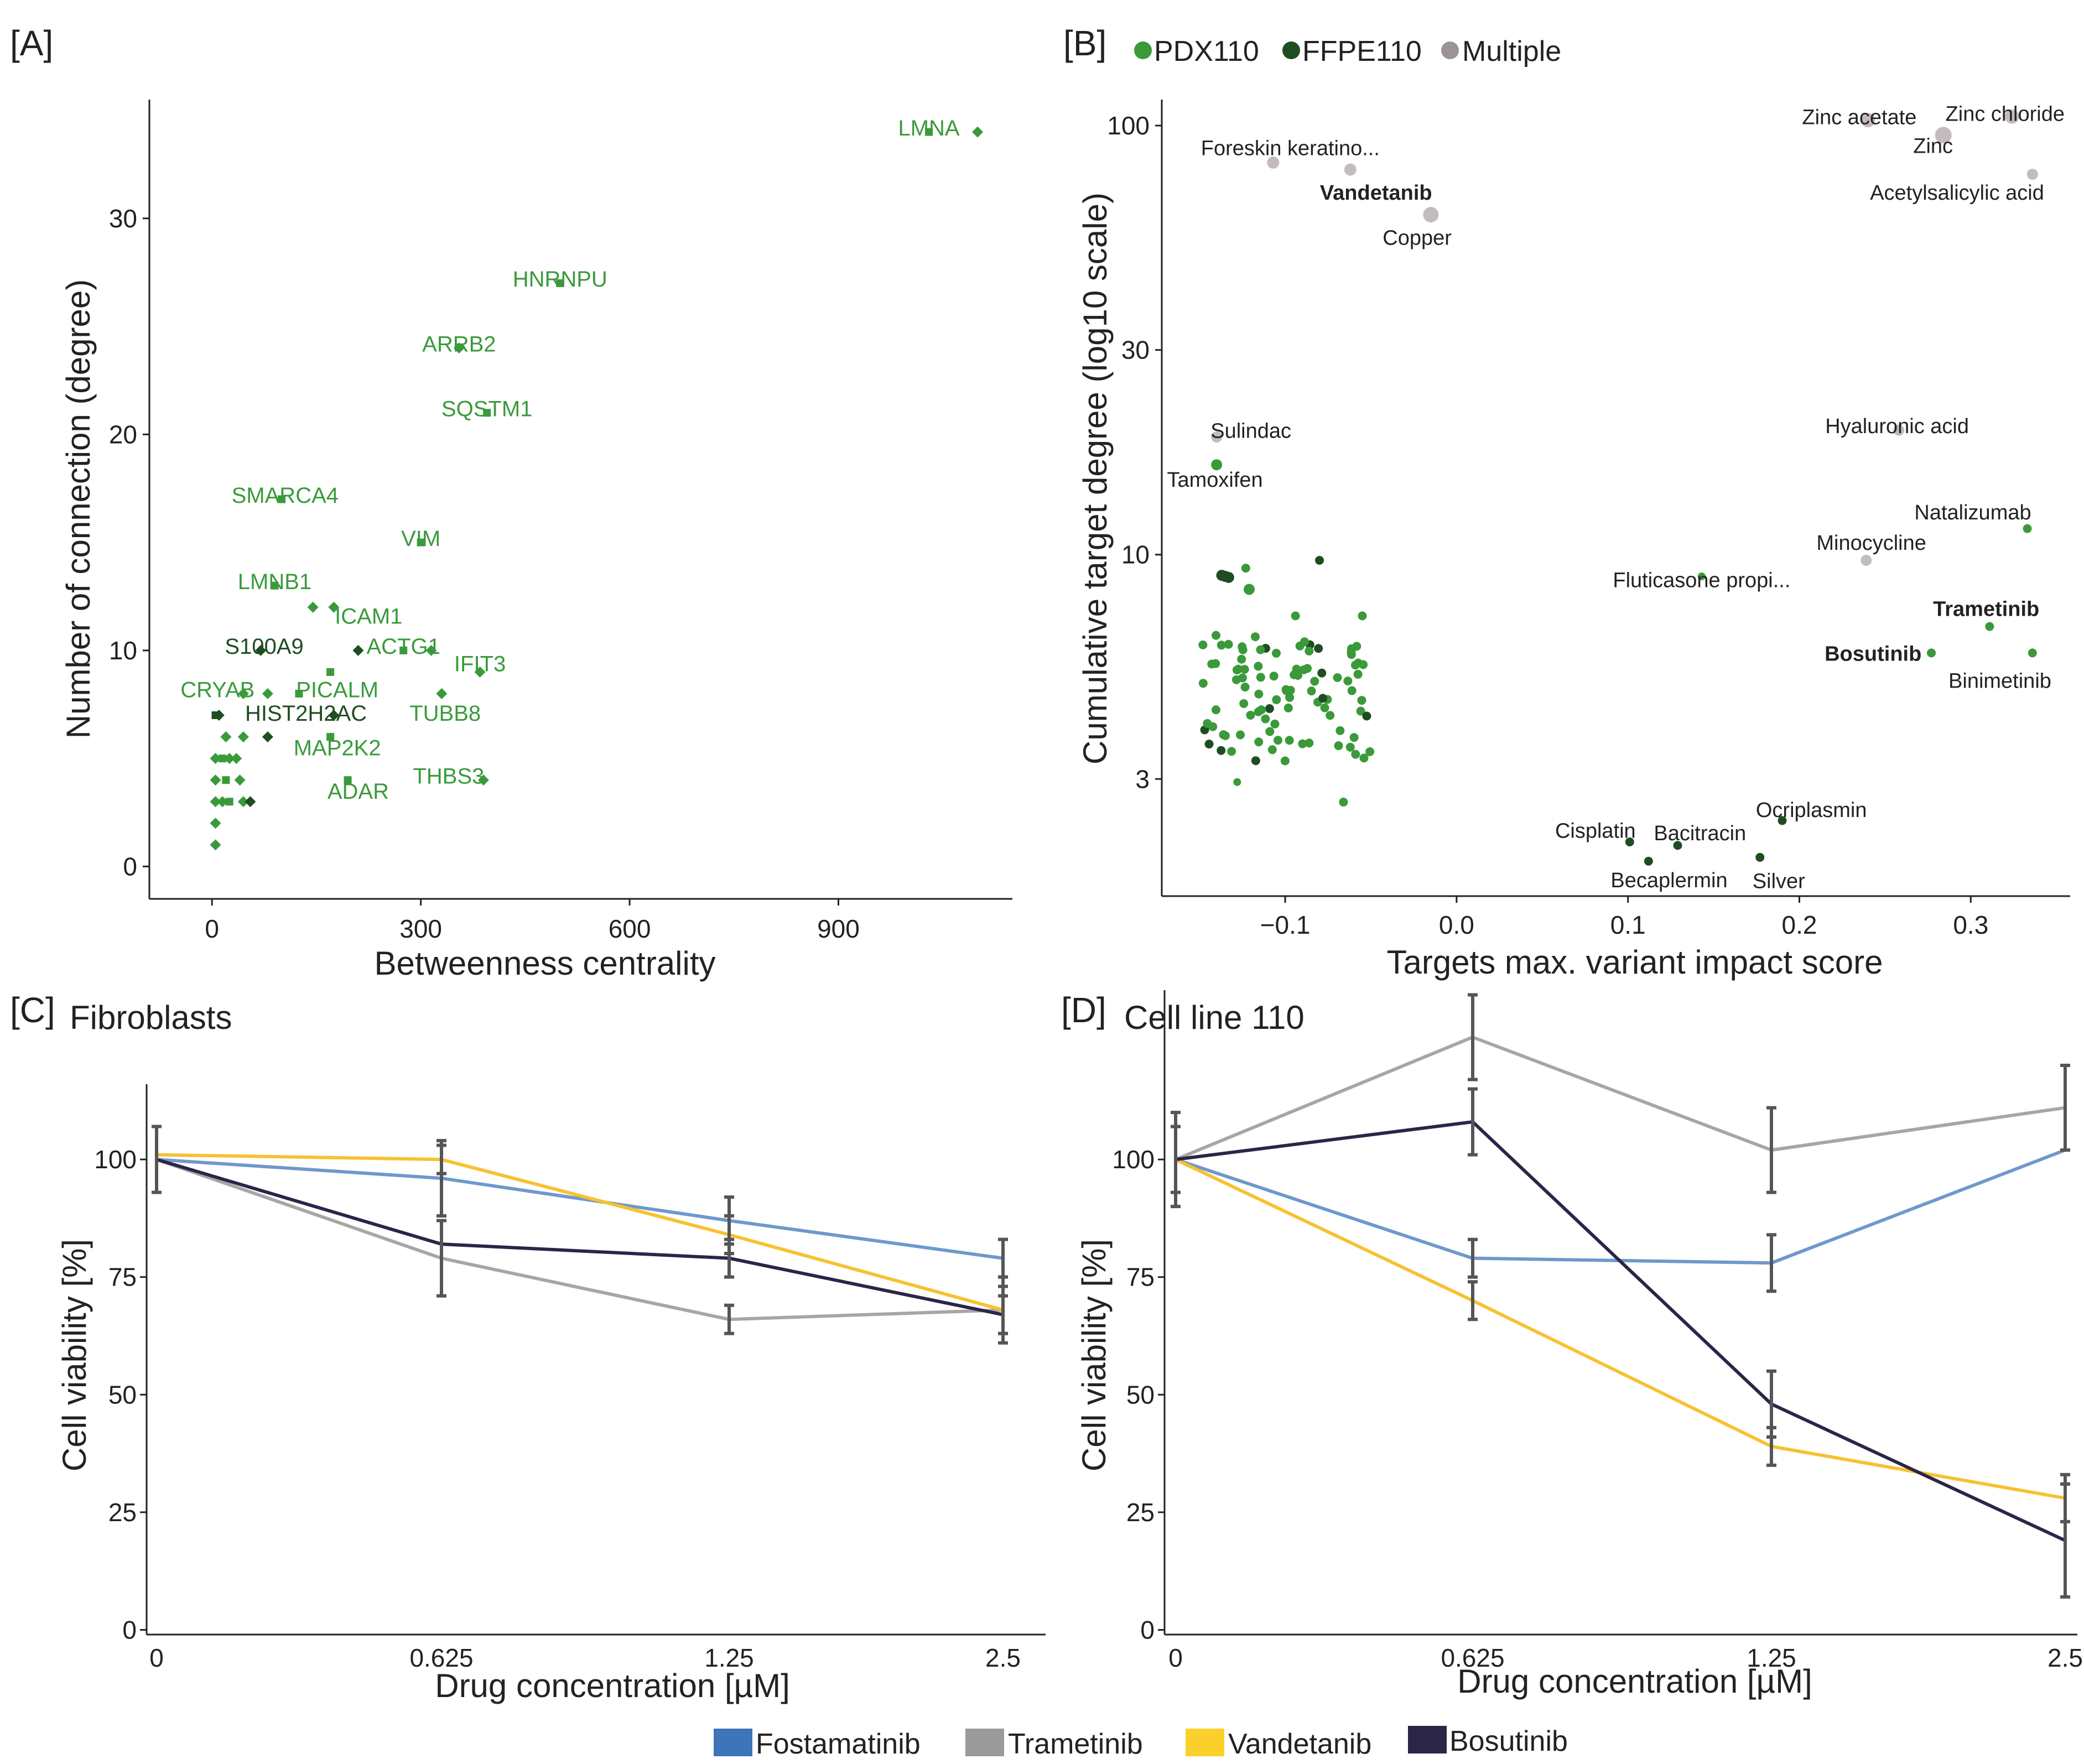 The height and width of the screenshot is (1764, 2084). Describe the element at coordinates (1291, 50) in the screenshot. I see `legend-dot-ffpe110` at that location.